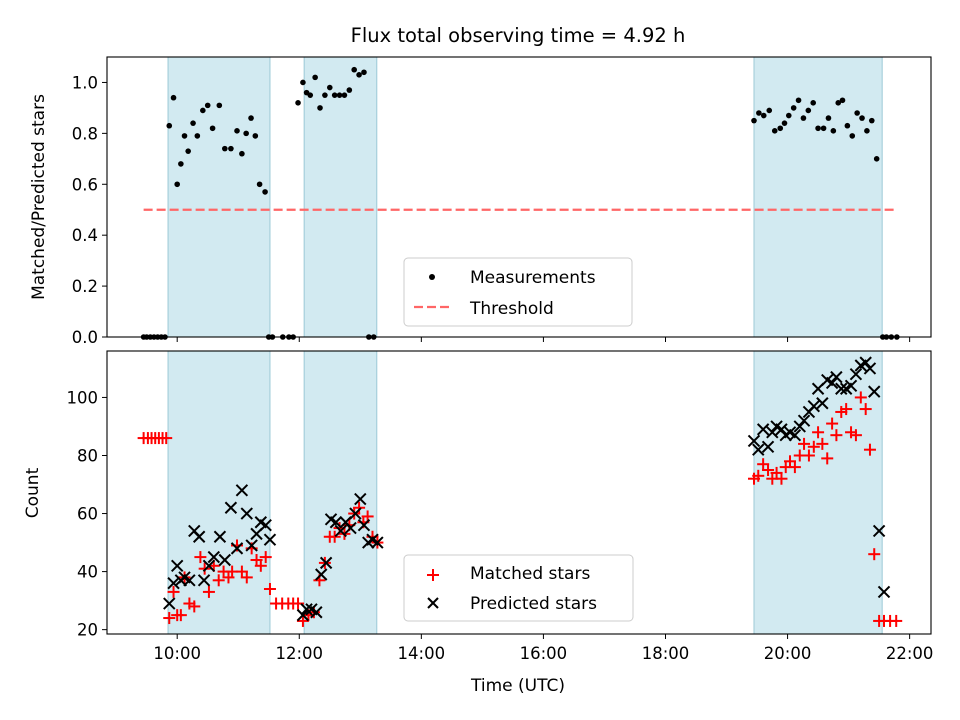 This screenshot has width=960, height=720. What do you see at coordinates (544, 653) in the screenshot?
I see `x-tick-label: 16:00` at bounding box center [544, 653].